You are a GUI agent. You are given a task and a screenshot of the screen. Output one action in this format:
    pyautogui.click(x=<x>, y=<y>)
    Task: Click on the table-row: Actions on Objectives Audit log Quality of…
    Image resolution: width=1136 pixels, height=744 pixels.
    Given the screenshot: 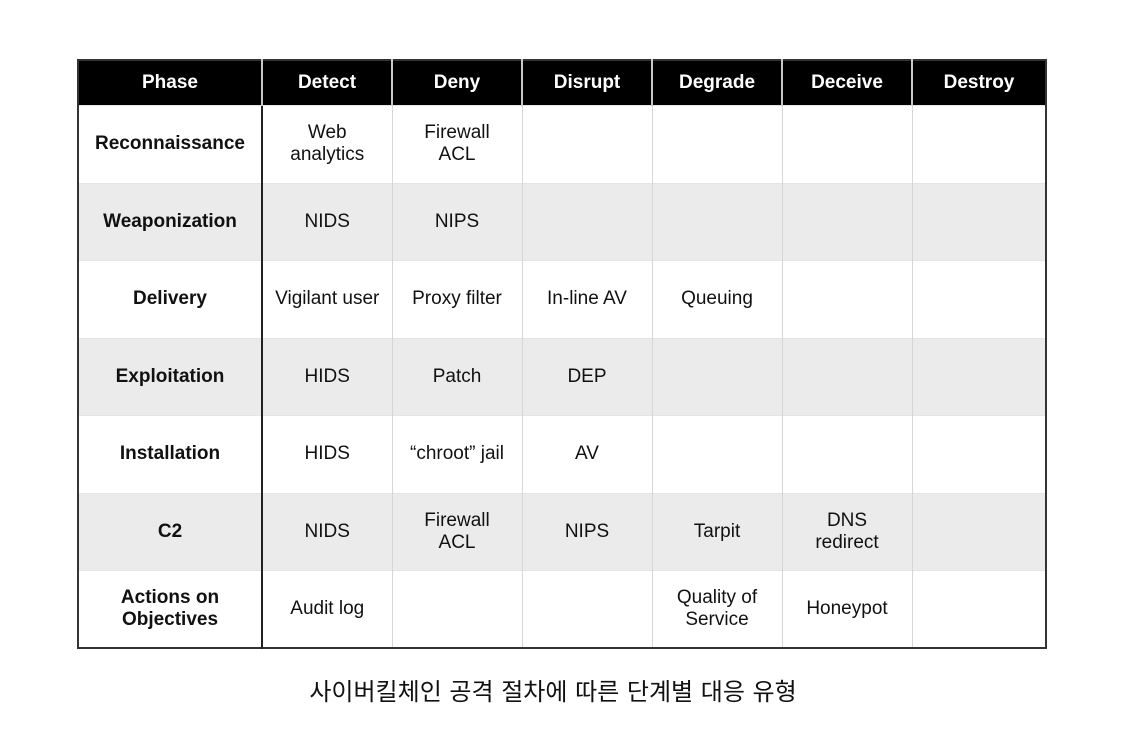 What is the action you would take?
    pyautogui.click(x=562, y=609)
    